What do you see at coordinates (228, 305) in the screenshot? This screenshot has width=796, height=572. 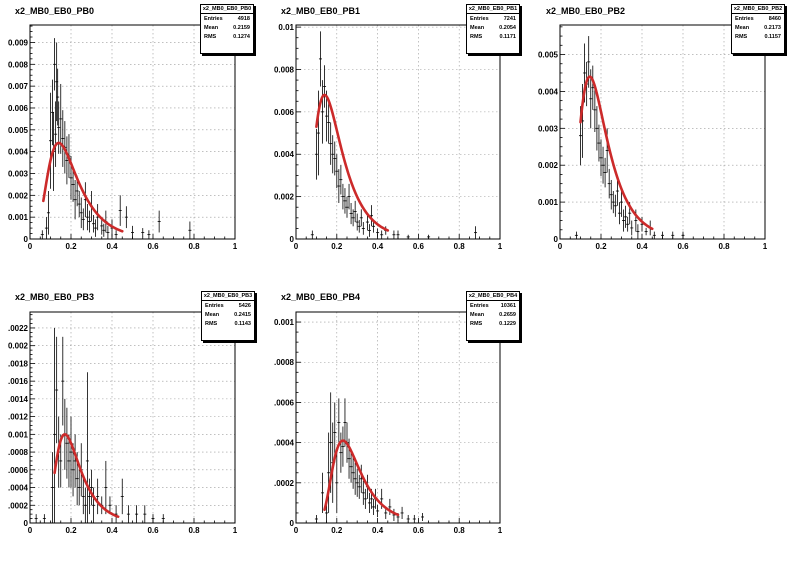 I see `stats-row-entries: Entries 5426` at bounding box center [228, 305].